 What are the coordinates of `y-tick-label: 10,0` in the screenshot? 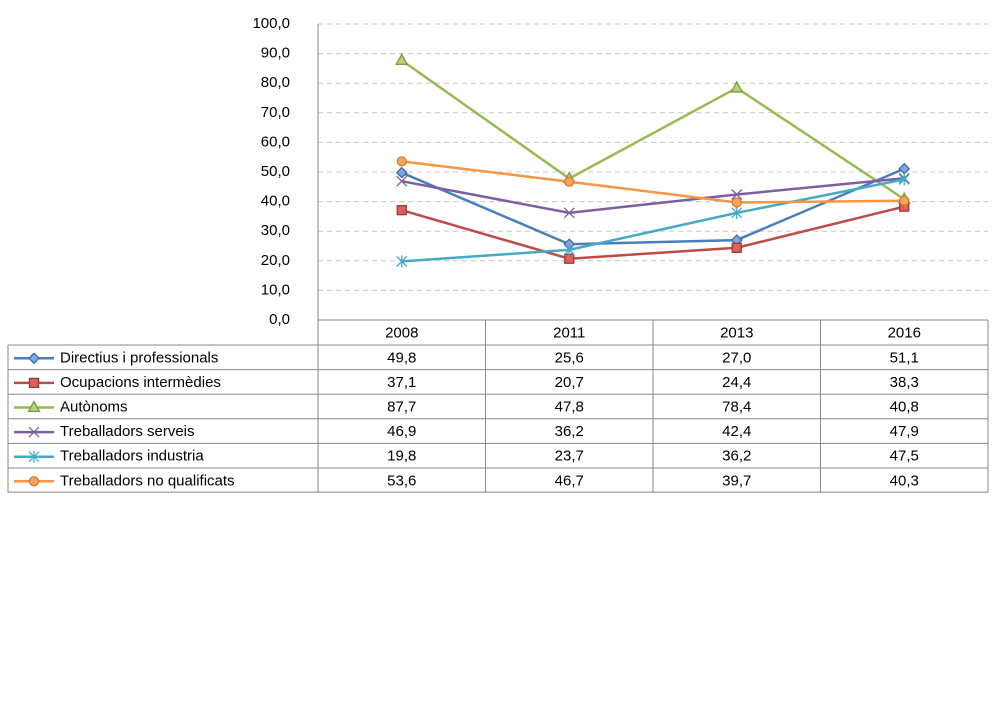 It's located at (275, 289).